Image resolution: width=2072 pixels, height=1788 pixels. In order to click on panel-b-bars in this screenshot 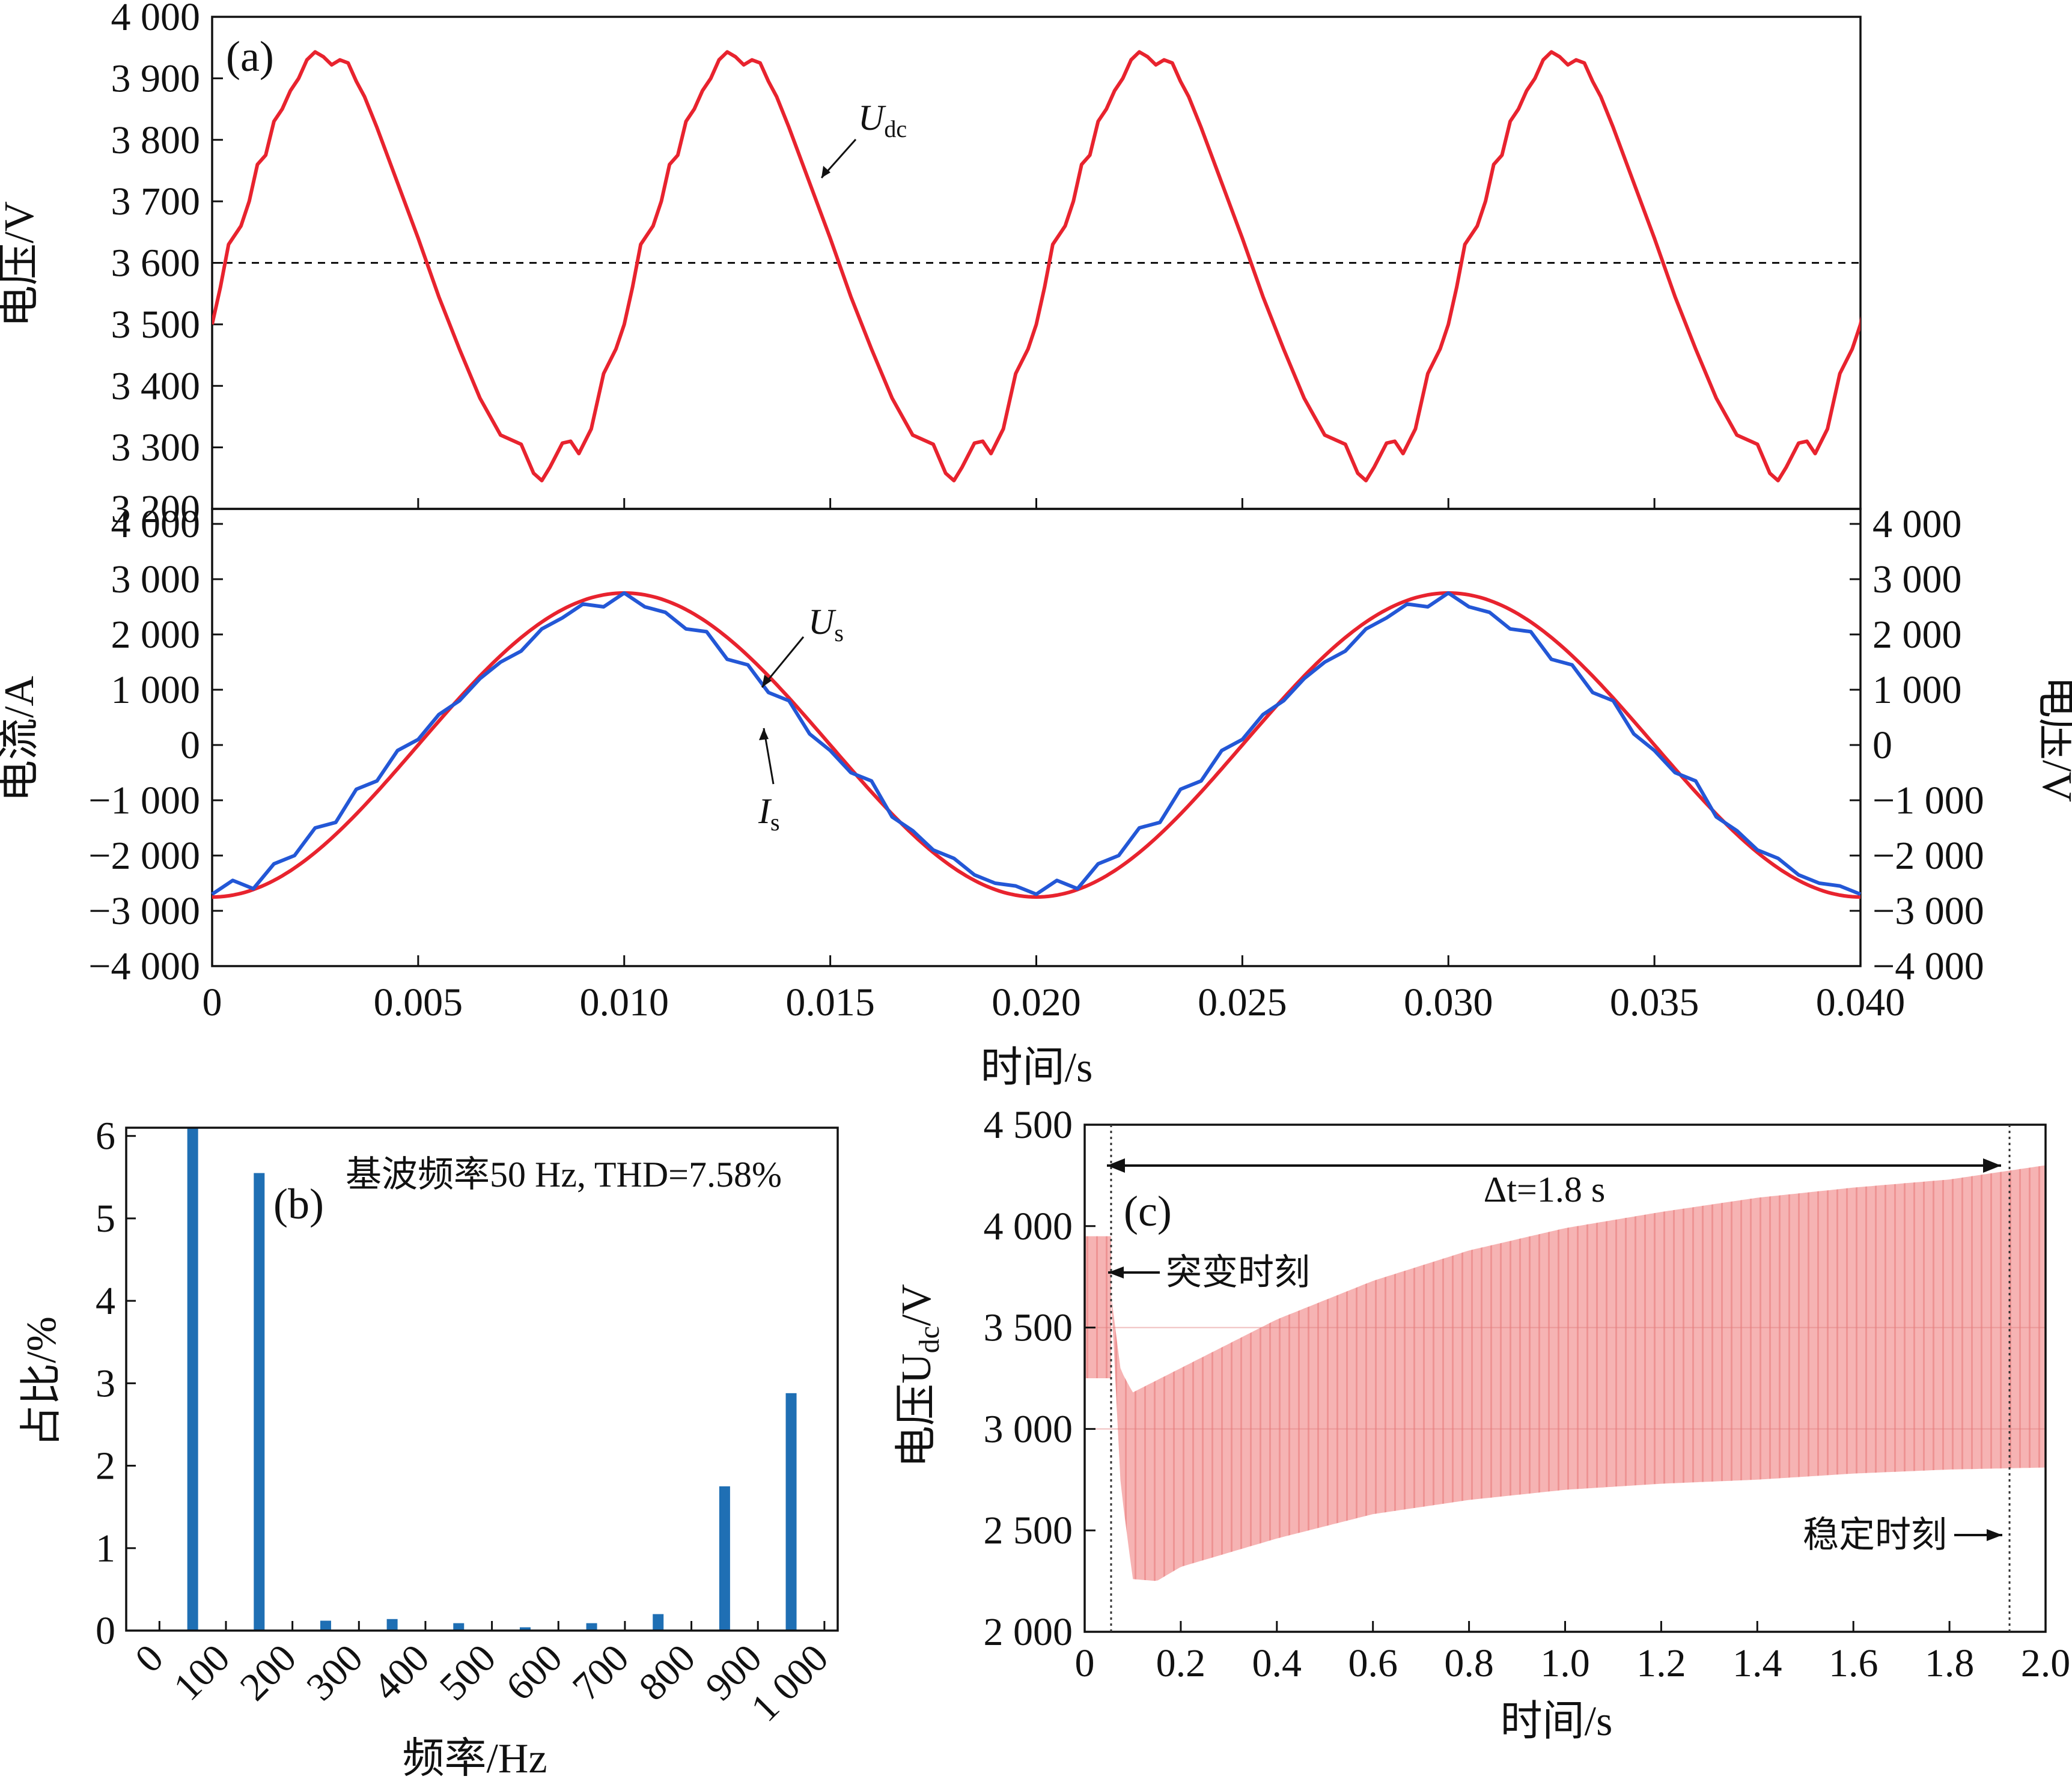, I will do `click(492, 1379)`.